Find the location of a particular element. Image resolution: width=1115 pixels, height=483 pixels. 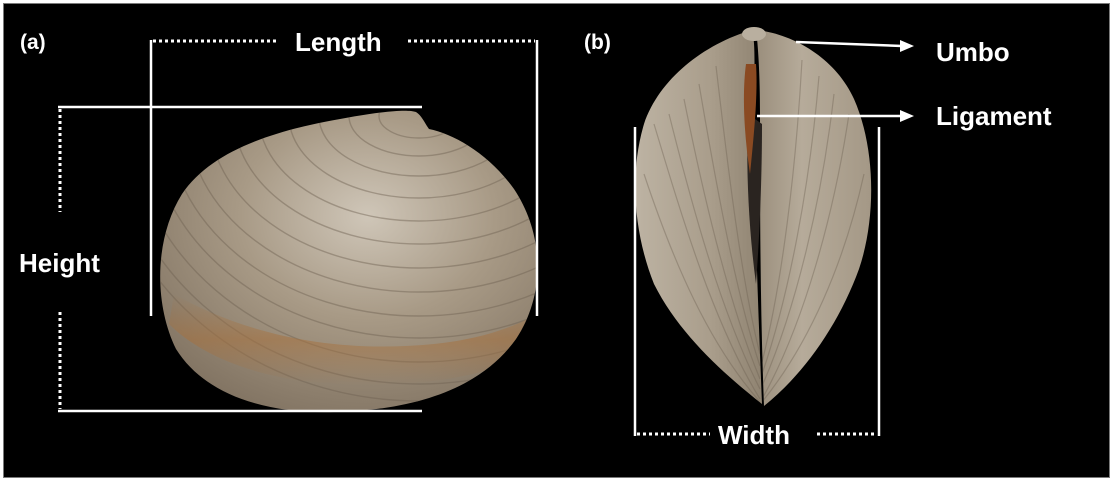

width-label: Width is located at coordinates (754, 435).